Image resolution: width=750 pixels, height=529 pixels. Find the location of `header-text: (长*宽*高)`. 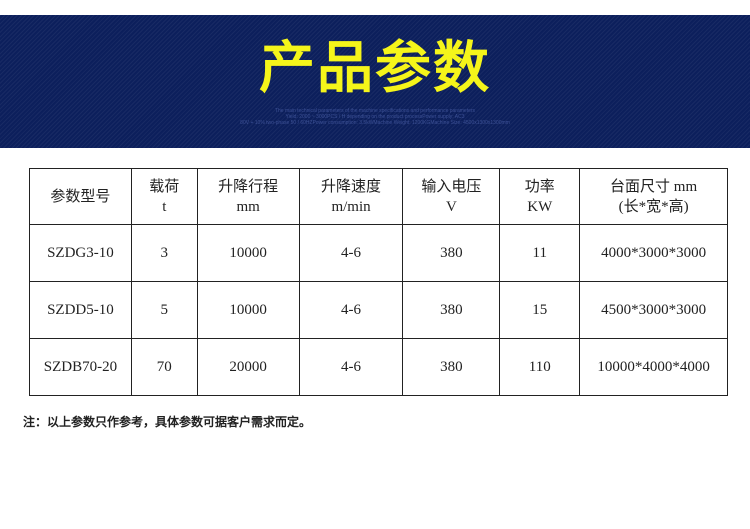

header-text: (长*宽*高) is located at coordinates (653, 206).